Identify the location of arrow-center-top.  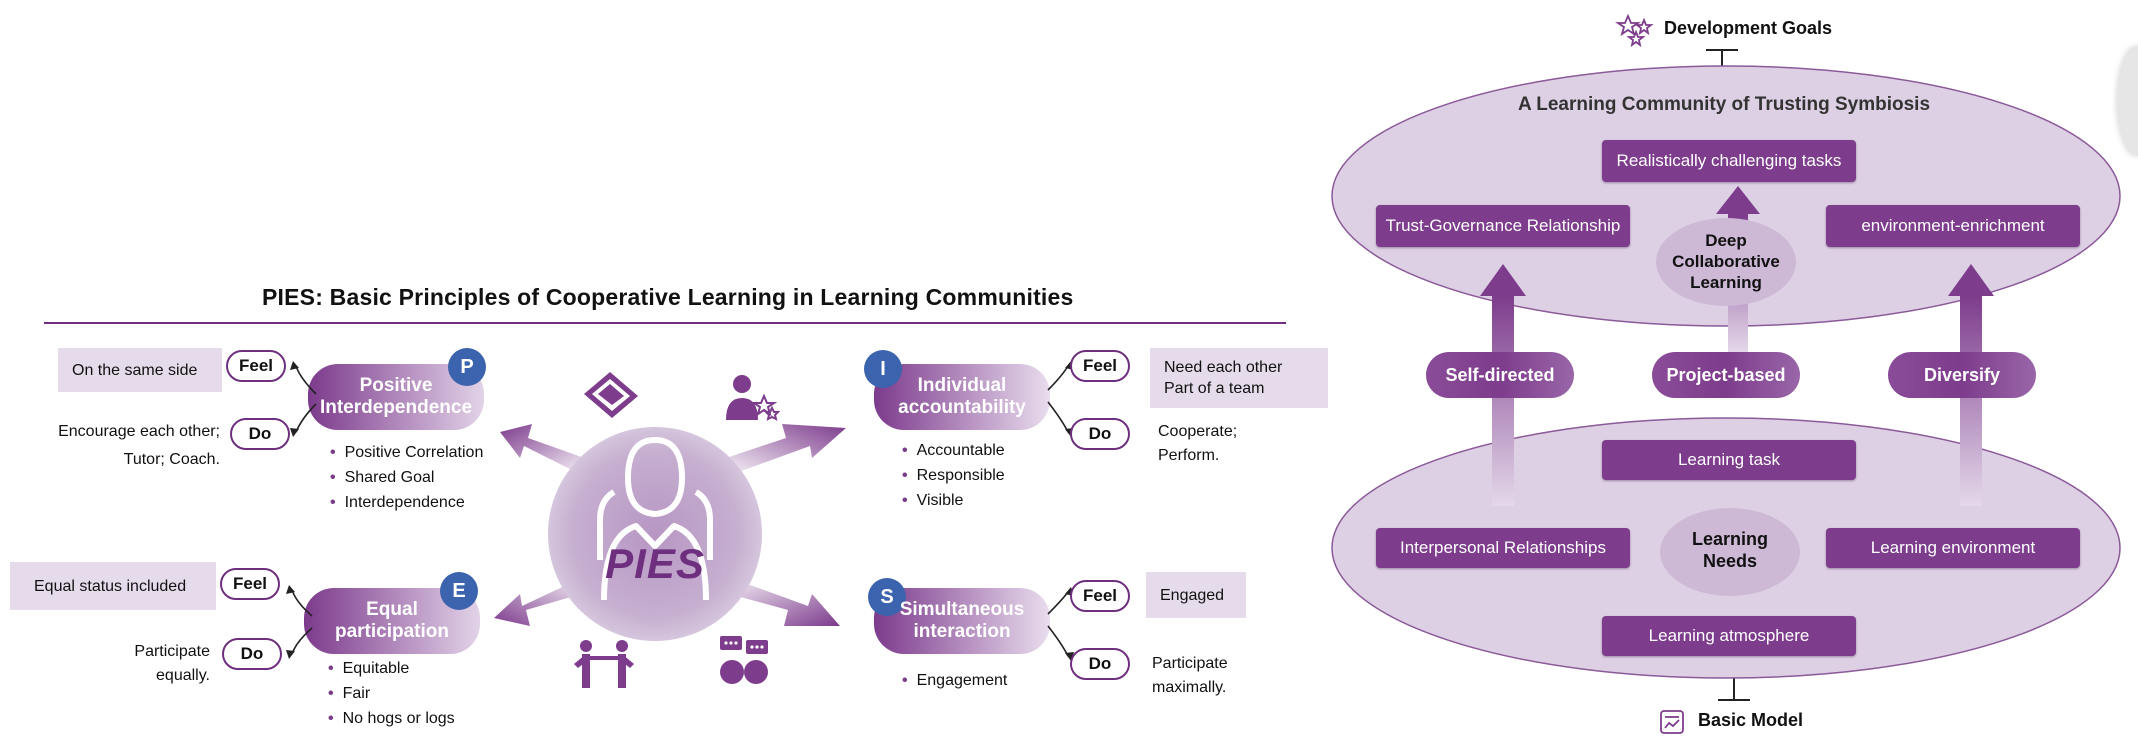
(1738, 202).